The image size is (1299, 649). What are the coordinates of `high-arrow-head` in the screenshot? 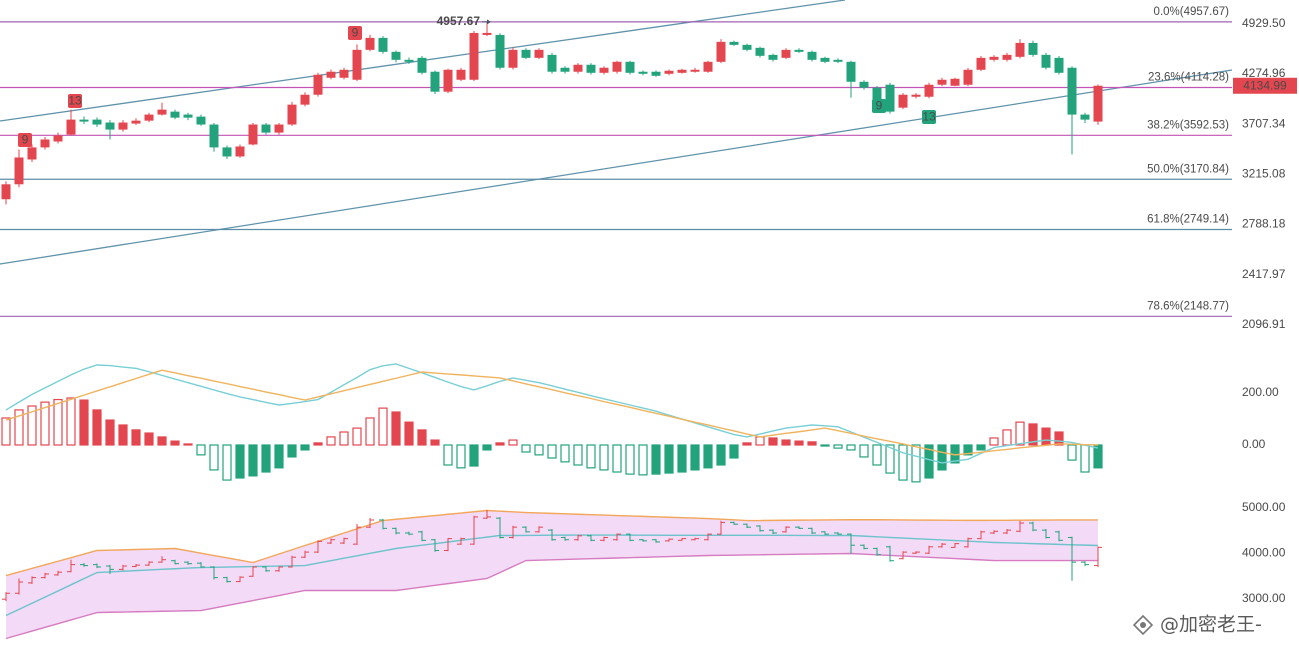 It's located at (489, 22).